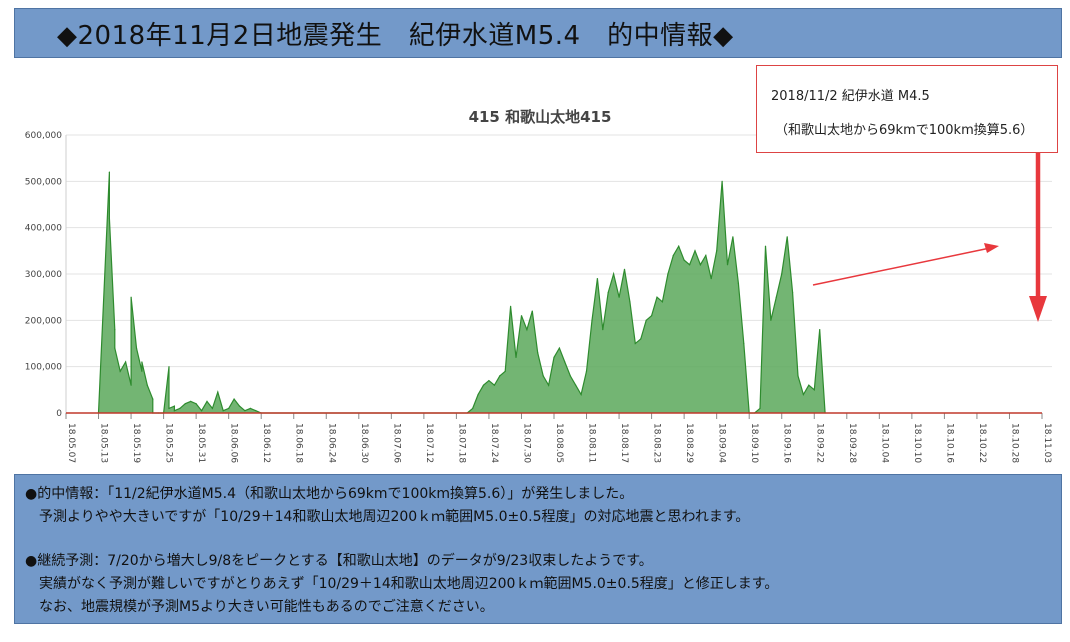 This screenshot has width=1070, height=642. Describe the element at coordinates (1047, 443) in the screenshot. I see `x-tick-label: 18.11.03` at that location.